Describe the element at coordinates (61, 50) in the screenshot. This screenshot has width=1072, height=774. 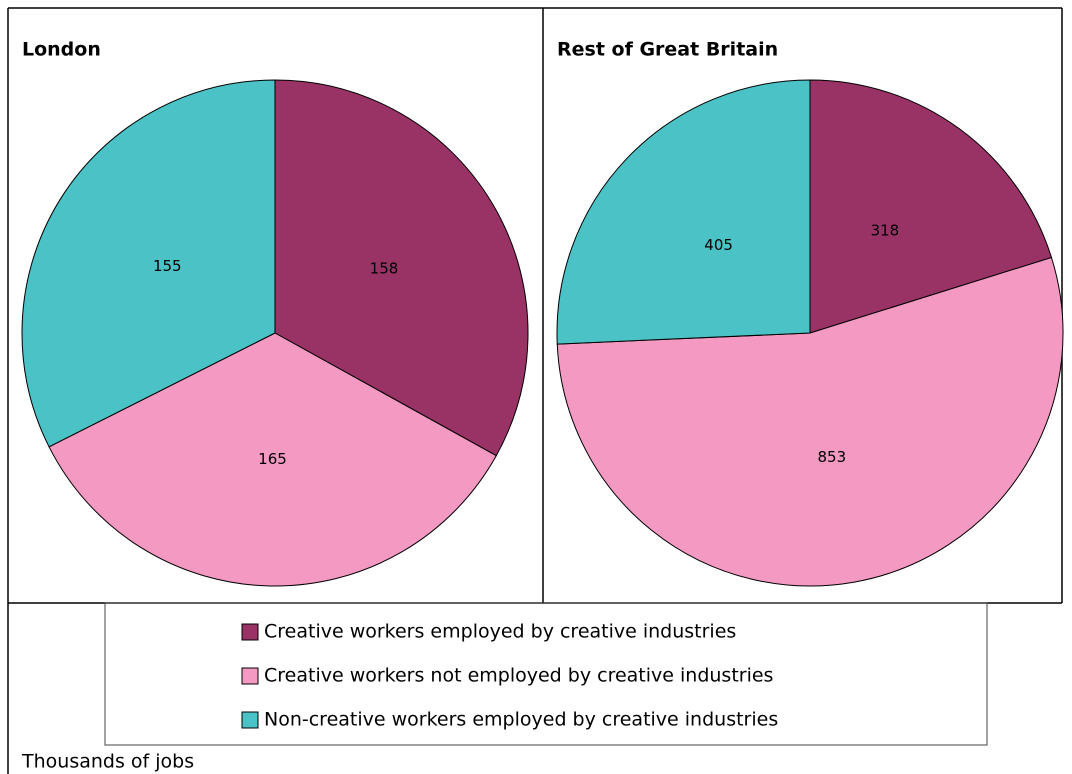
I see `chart-title: London` at that location.